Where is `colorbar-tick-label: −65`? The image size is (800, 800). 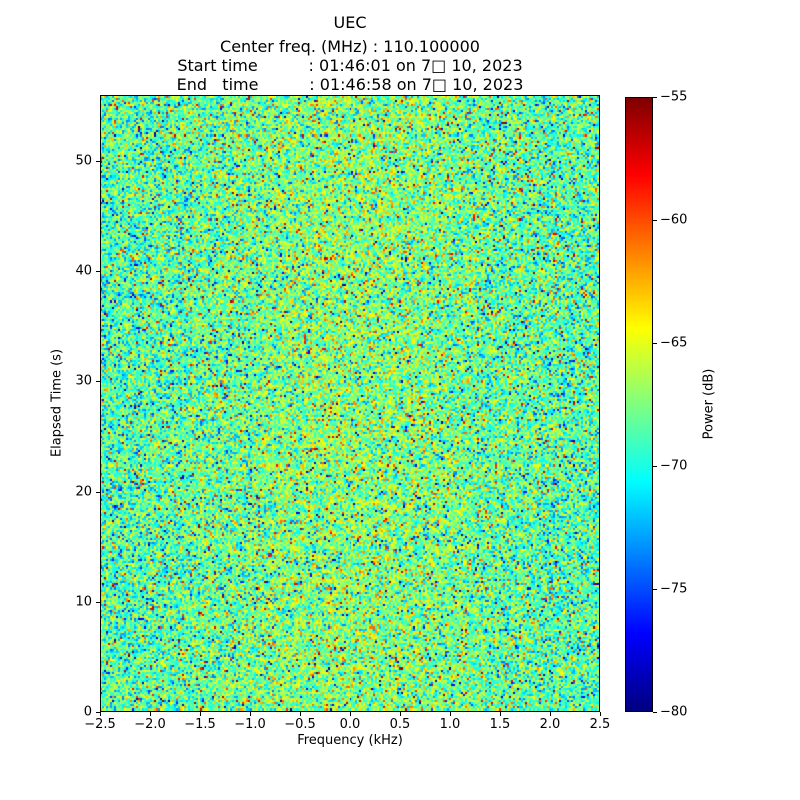
colorbar-tick-label: −65 is located at coordinates (674, 343).